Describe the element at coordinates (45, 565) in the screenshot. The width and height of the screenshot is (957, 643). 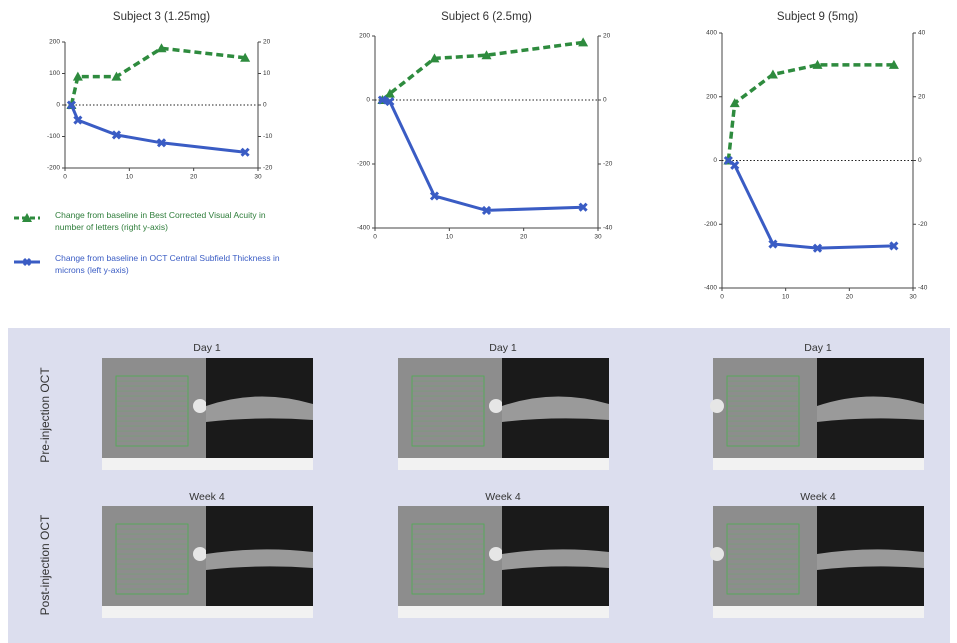
I see `row-label: Post-injection OCT` at that location.